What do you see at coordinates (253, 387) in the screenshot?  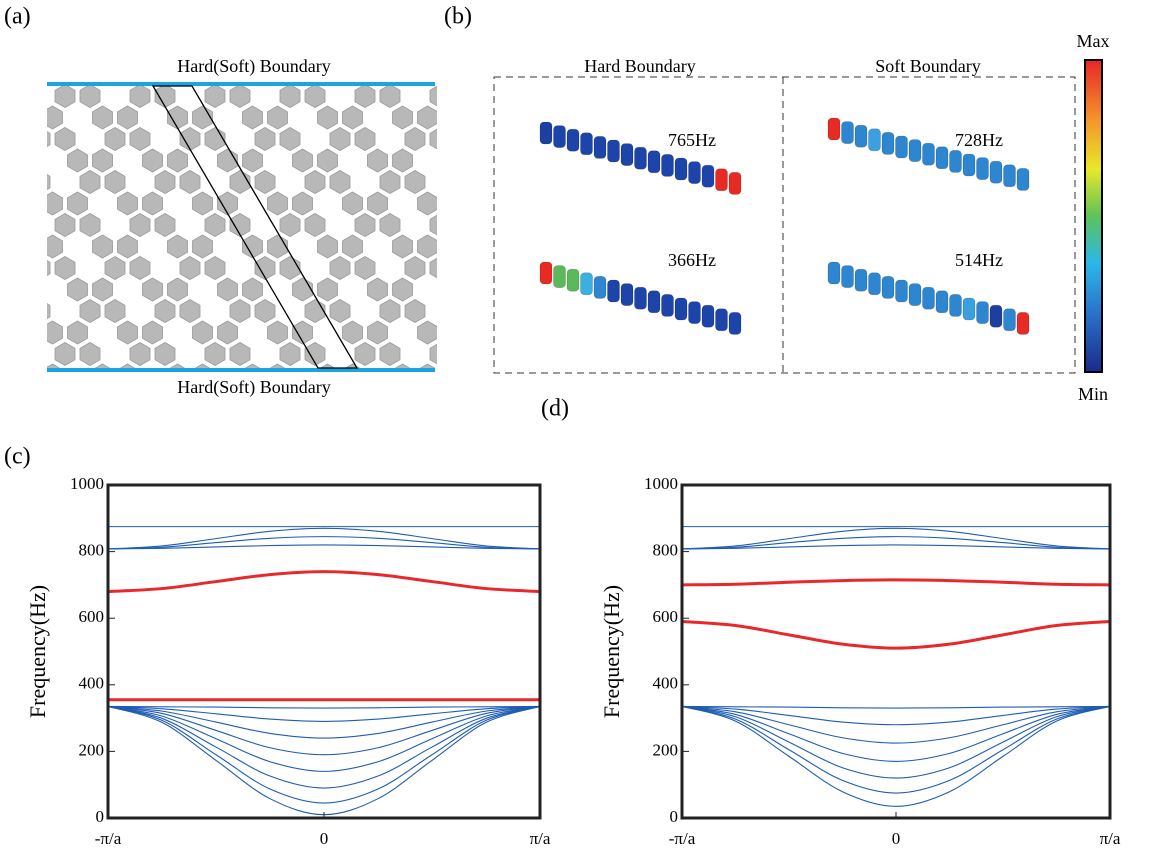 I see `boundary-label: Hard(Soft) Boundary` at bounding box center [253, 387].